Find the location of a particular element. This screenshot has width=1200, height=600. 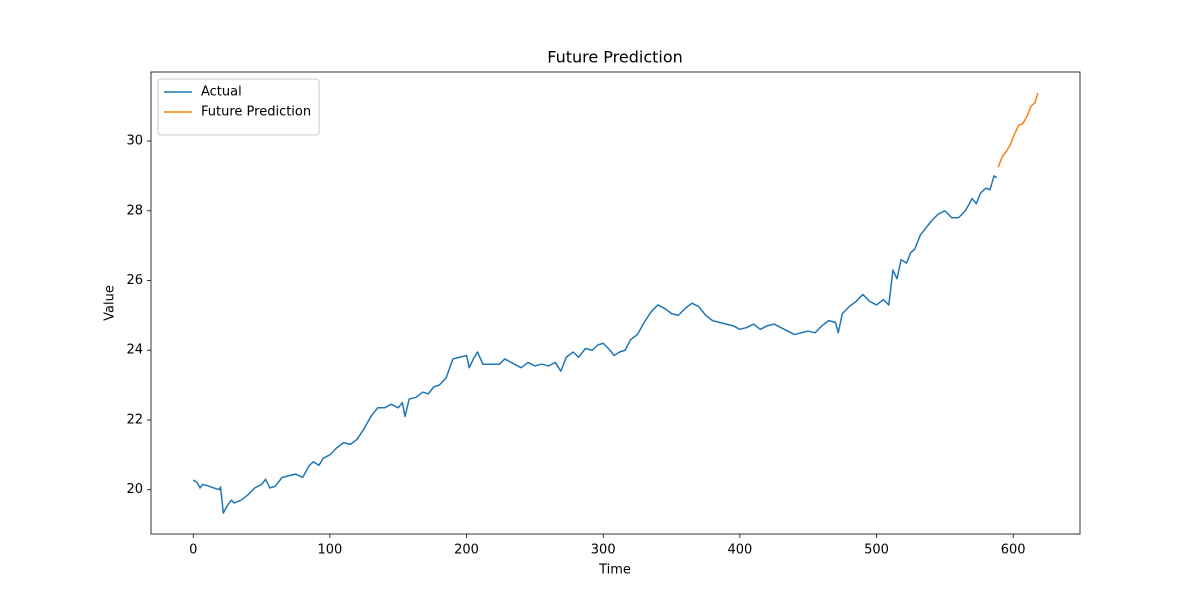

legend-label: Actual is located at coordinates (221, 92).